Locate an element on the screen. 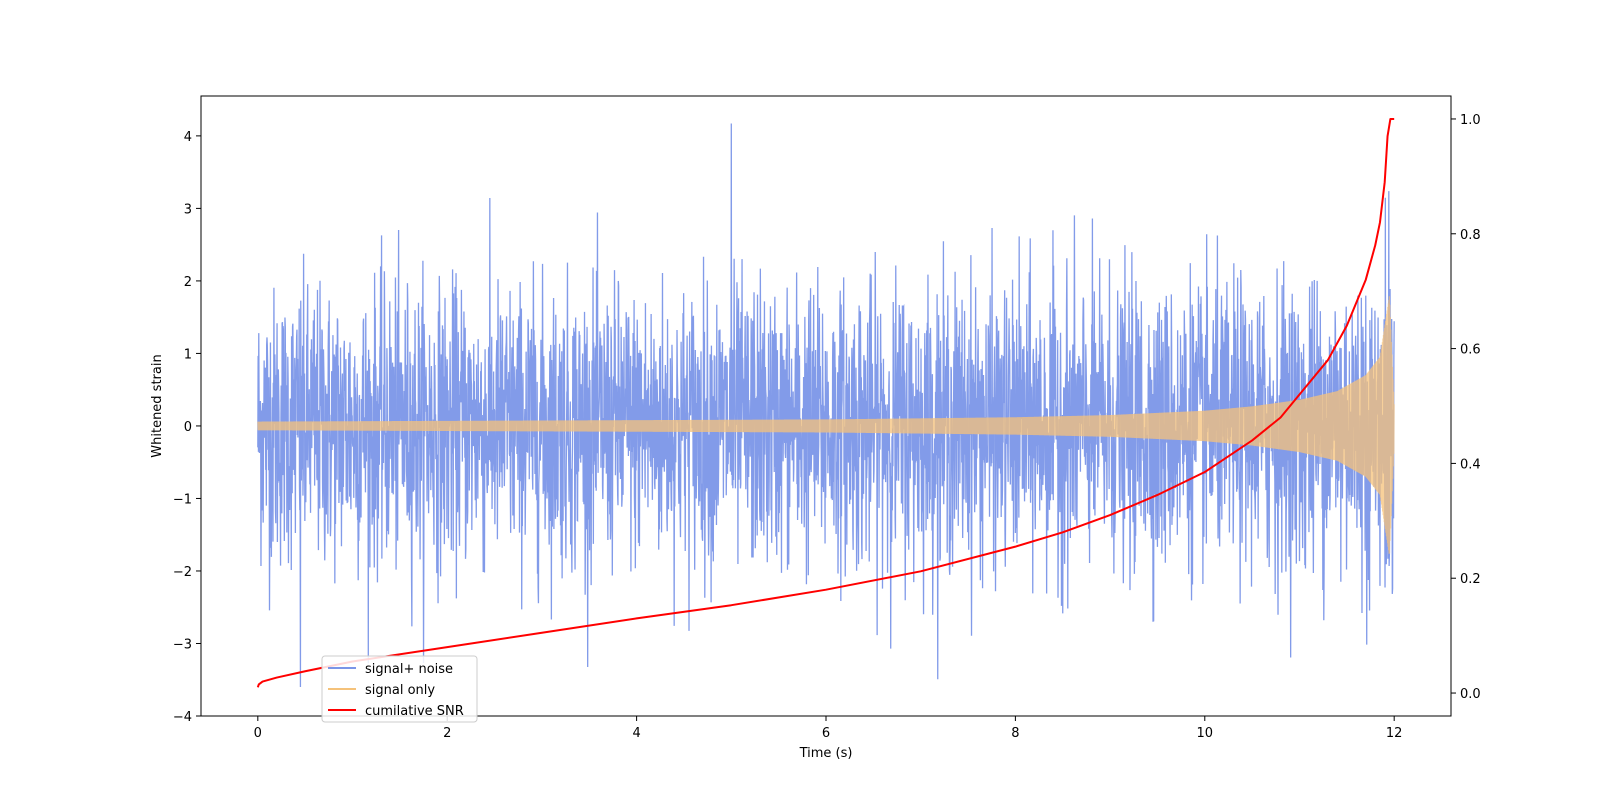  x-tick-label: 2 is located at coordinates (447, 733).